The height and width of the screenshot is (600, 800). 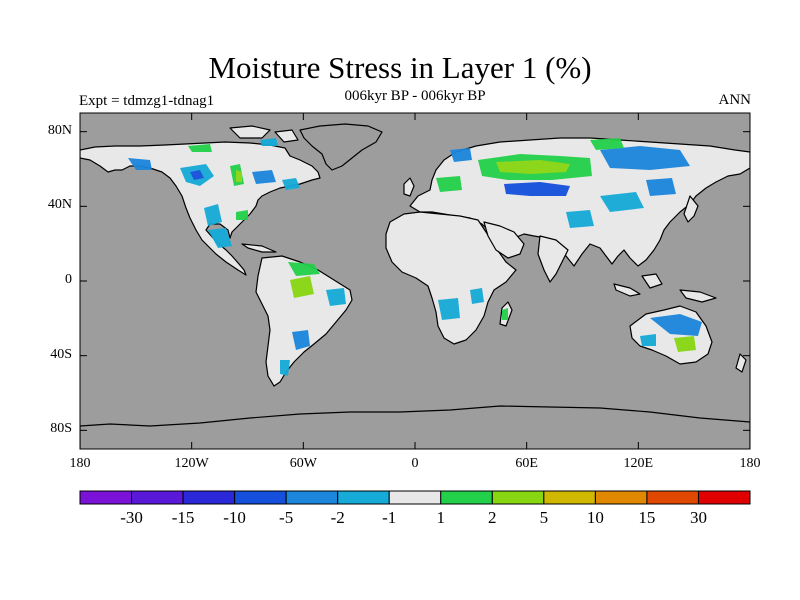 What do you see at coordinates (197, 175) in the screenshot?
I see `anomaly-patch-canada-blue2` at bounding box center [197, 175].